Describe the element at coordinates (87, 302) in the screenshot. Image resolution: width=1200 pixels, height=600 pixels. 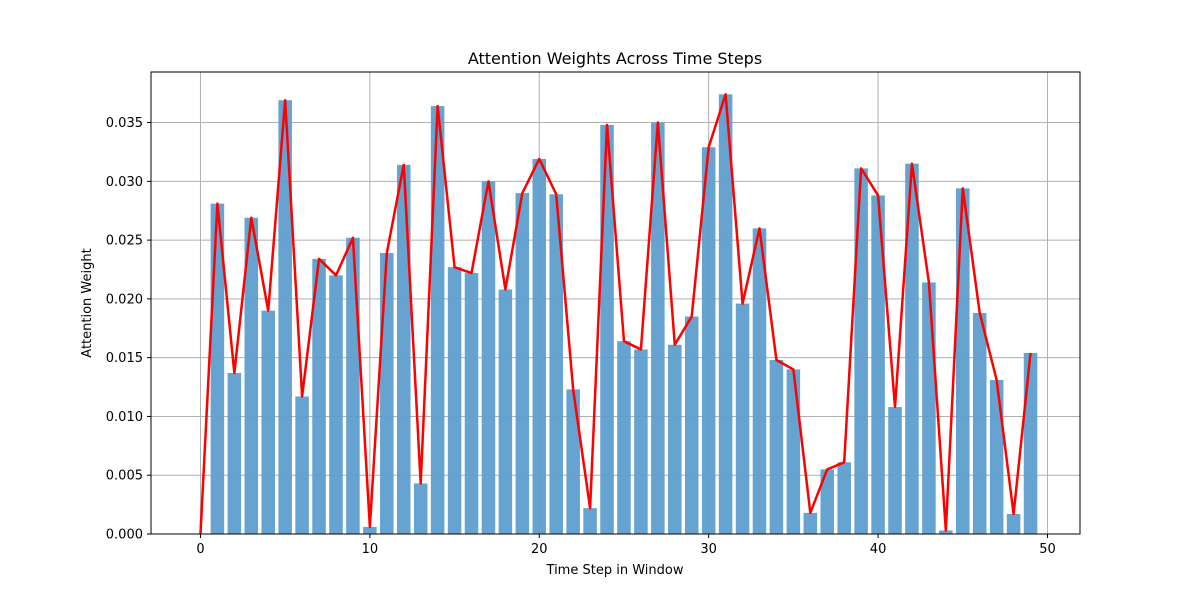
I see `y-axis-label: Attention Weight` at that location.